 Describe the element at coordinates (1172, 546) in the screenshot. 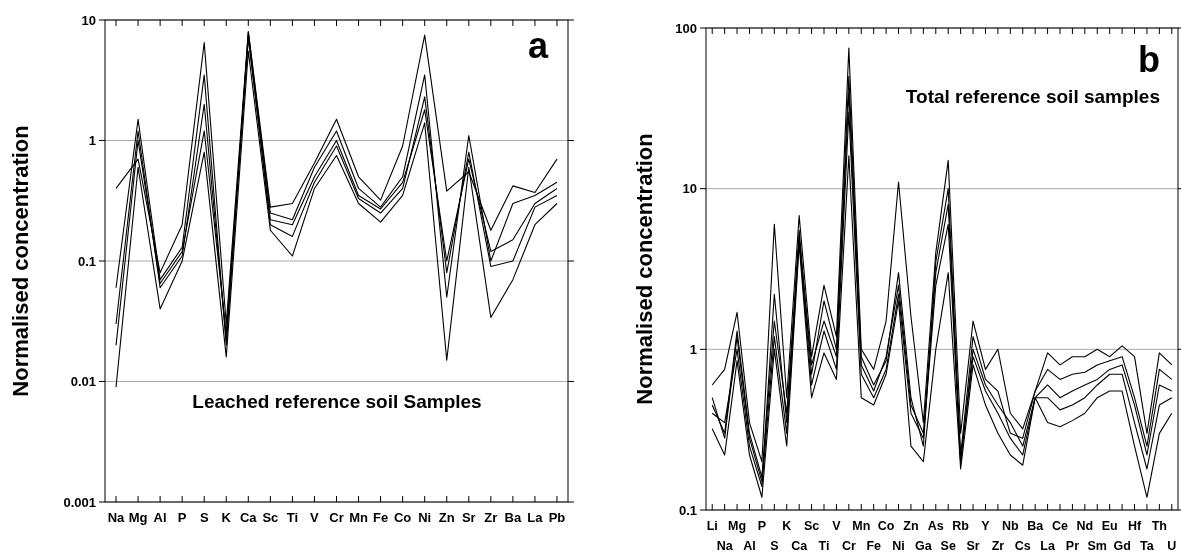

I see `x-tick-label: U` at that location.